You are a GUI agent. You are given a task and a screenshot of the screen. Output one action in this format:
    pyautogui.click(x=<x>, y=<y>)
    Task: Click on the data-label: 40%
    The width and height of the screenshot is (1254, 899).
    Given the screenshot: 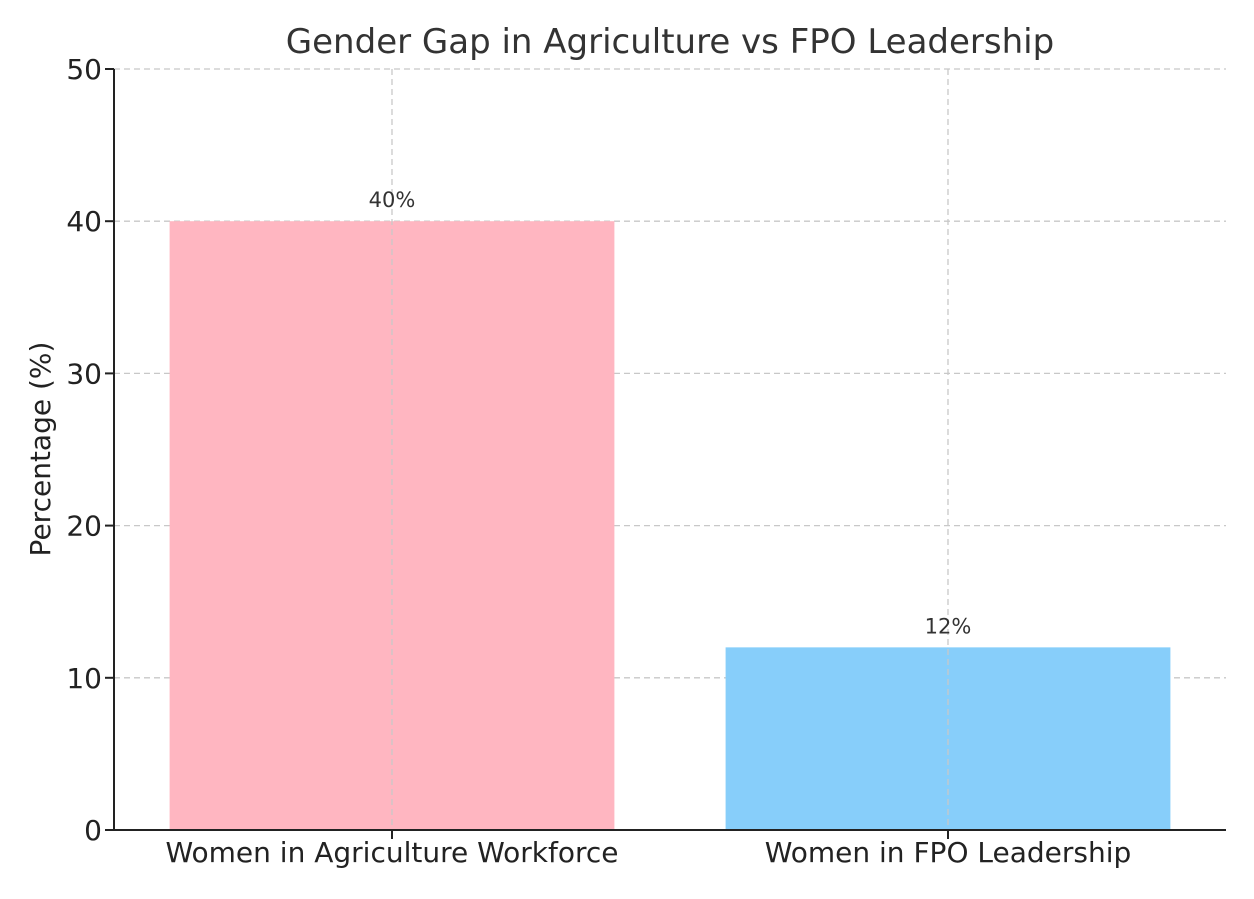 What is the action you would take?
    pyautogui.click(x=392, y=200)
    